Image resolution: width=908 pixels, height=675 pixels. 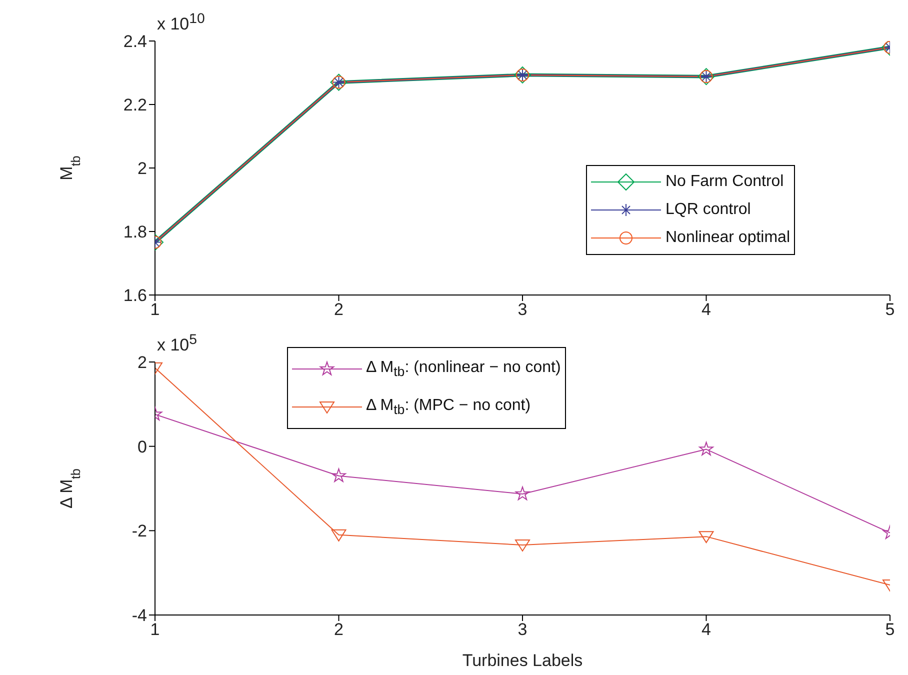 What do you see at coordinates (139, 616) in the screenshot?
I see `y-tick-label: -4` at bounding box center [139, 616].